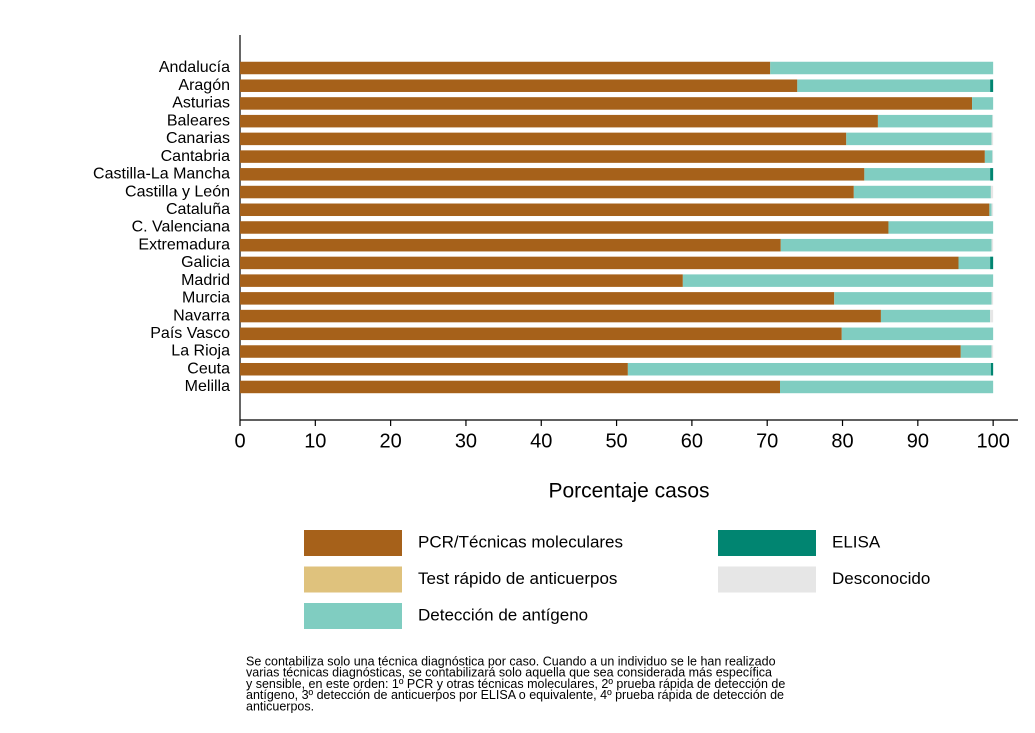 This screenshot has height=733, width=1035. What do you see at coordinates (198, 209) in the screenshot?
I see `y-tick-label: Cataluña` at bounding box center [198, 209].